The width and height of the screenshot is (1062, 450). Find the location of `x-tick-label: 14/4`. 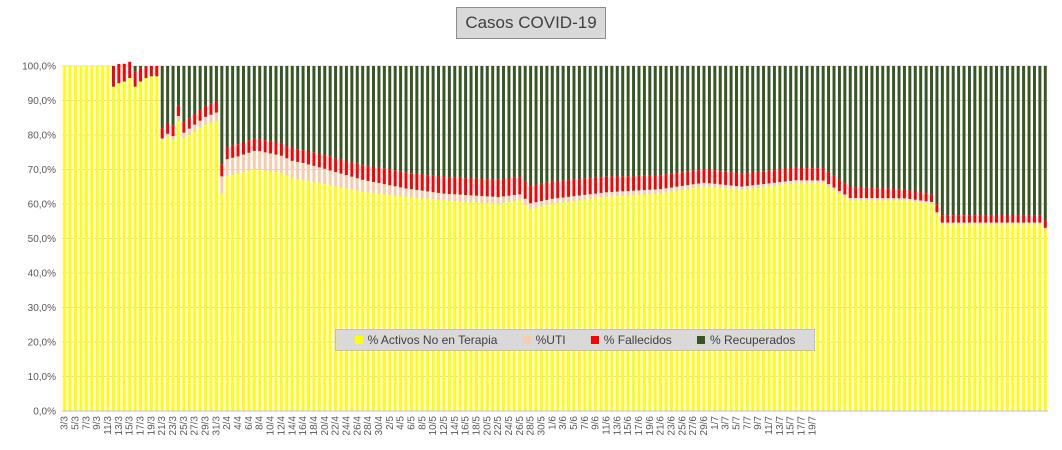

x-tick-label: 14/4 is located at coordinates (292, 426).